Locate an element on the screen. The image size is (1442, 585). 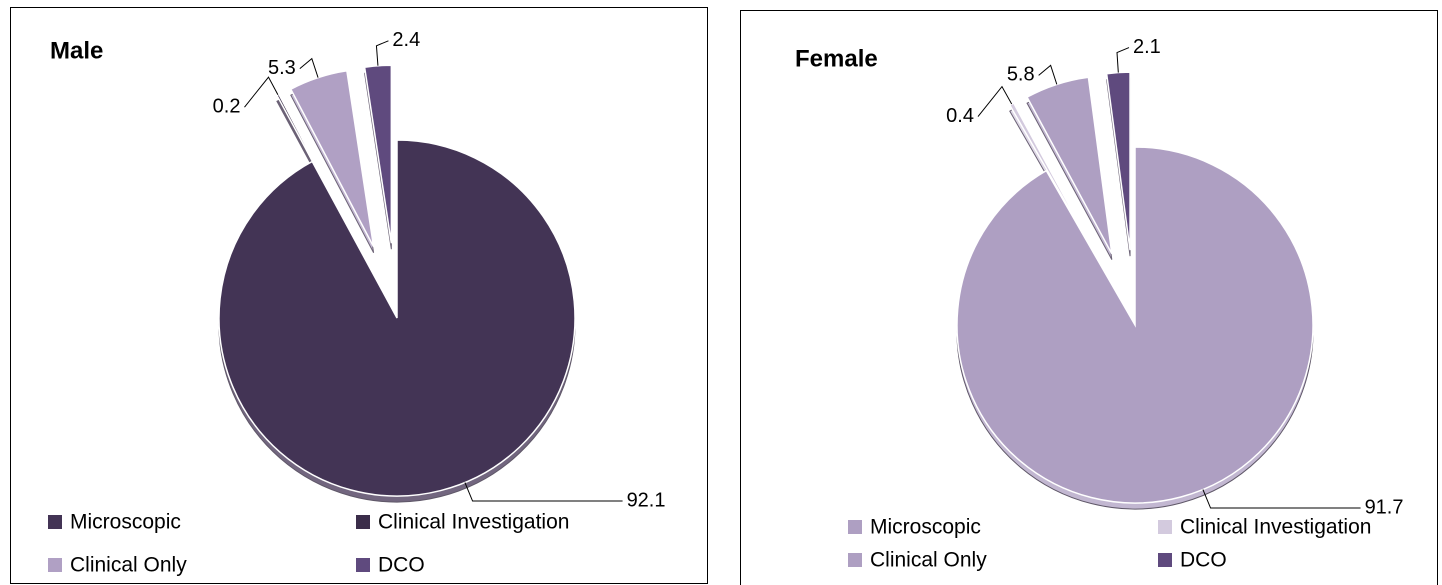
chart-title: Male is located at coordinates (76, 50).